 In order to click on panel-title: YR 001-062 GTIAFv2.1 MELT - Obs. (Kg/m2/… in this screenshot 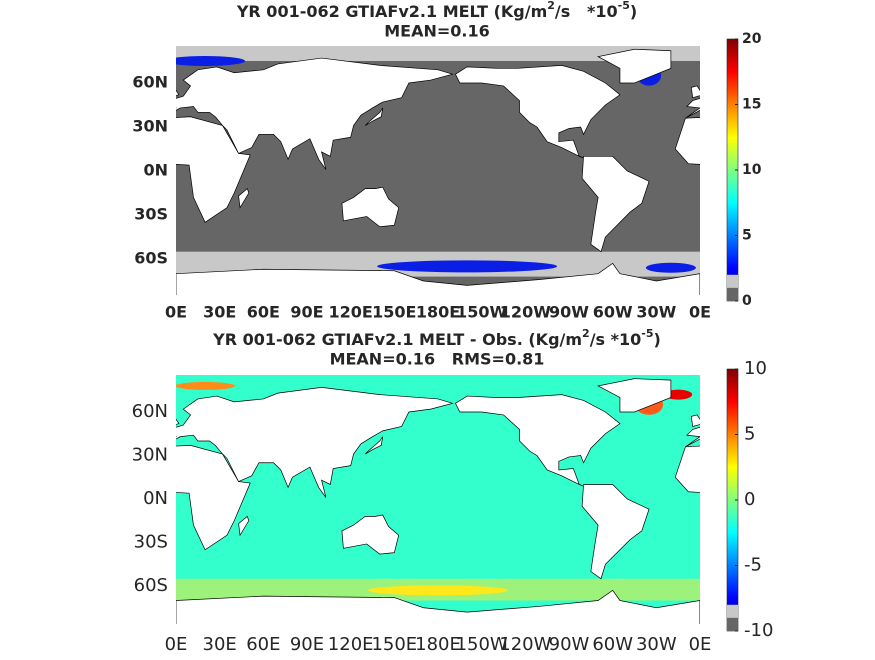, I will do `click(436, 338)`.